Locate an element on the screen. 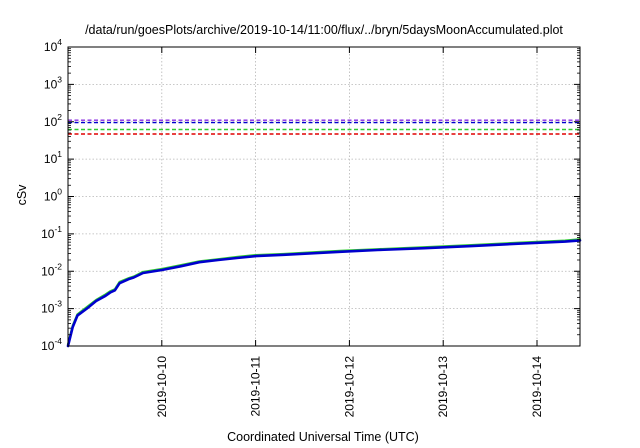  y-tick-label: 10⁻² is located at coordinates (51, 269).